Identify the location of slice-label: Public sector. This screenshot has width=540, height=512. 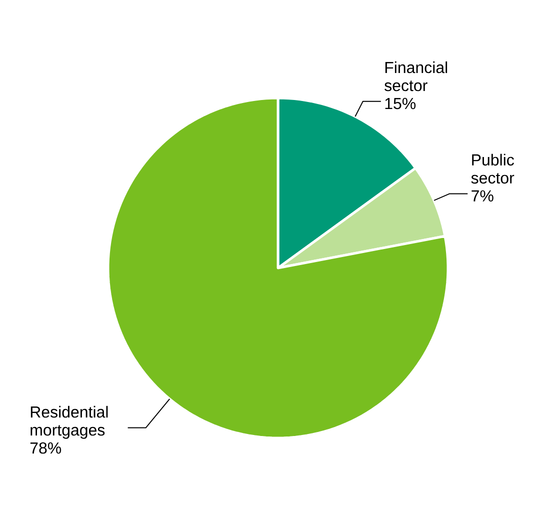
(492, 169).